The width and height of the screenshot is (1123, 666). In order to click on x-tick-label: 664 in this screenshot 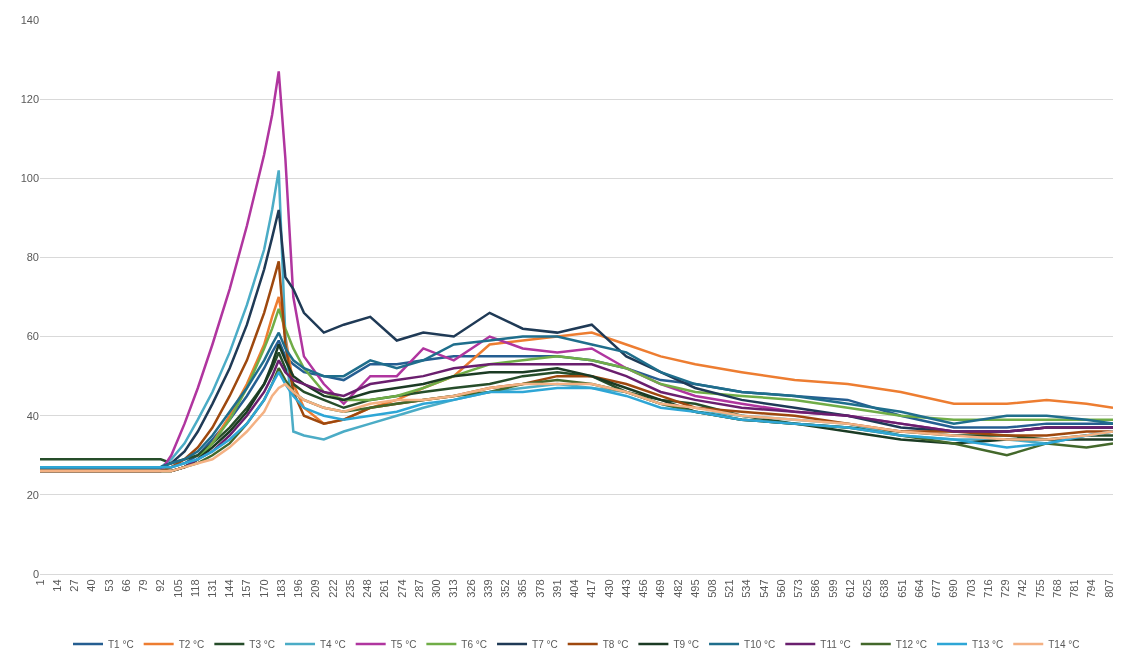, I will do `click(918, 588)`.